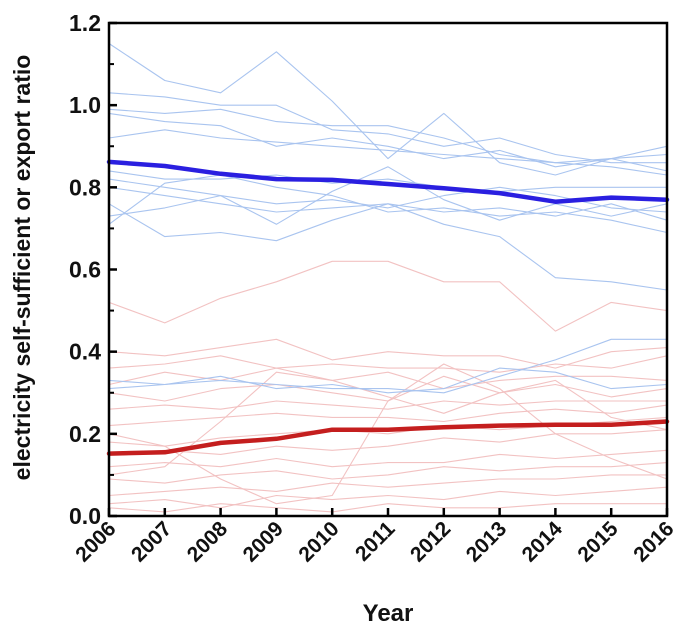  What do you see at coordinates (430, 541) in the screenshot?
I see `x-tick-label: 2012` at bounding box center [430, 541].